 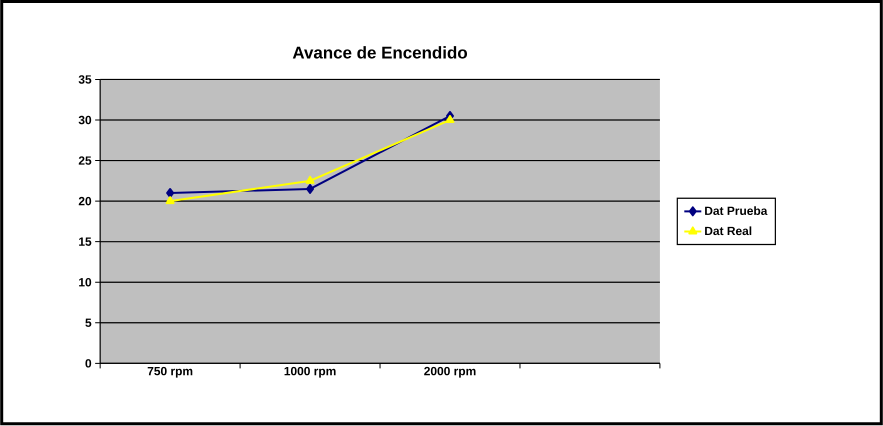 I want to click on chart-title: Avance de Encendido, so click(x=380, y=52).